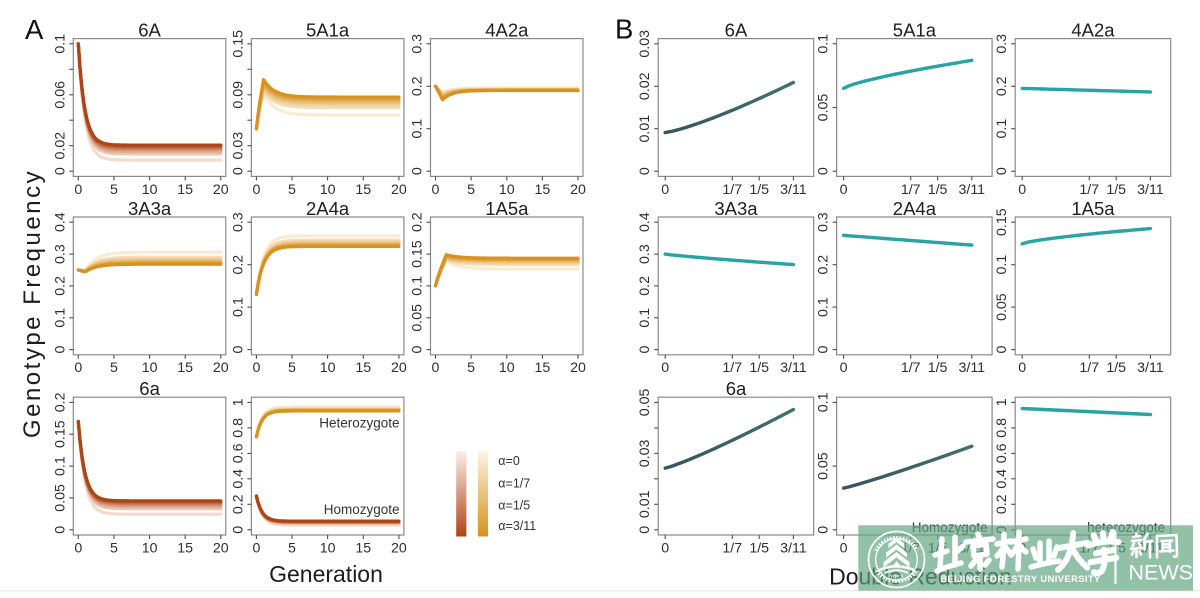  Describe the element at coordinates (238, 95) in the screenshot. I see `svg-text: 0.09` at that location.